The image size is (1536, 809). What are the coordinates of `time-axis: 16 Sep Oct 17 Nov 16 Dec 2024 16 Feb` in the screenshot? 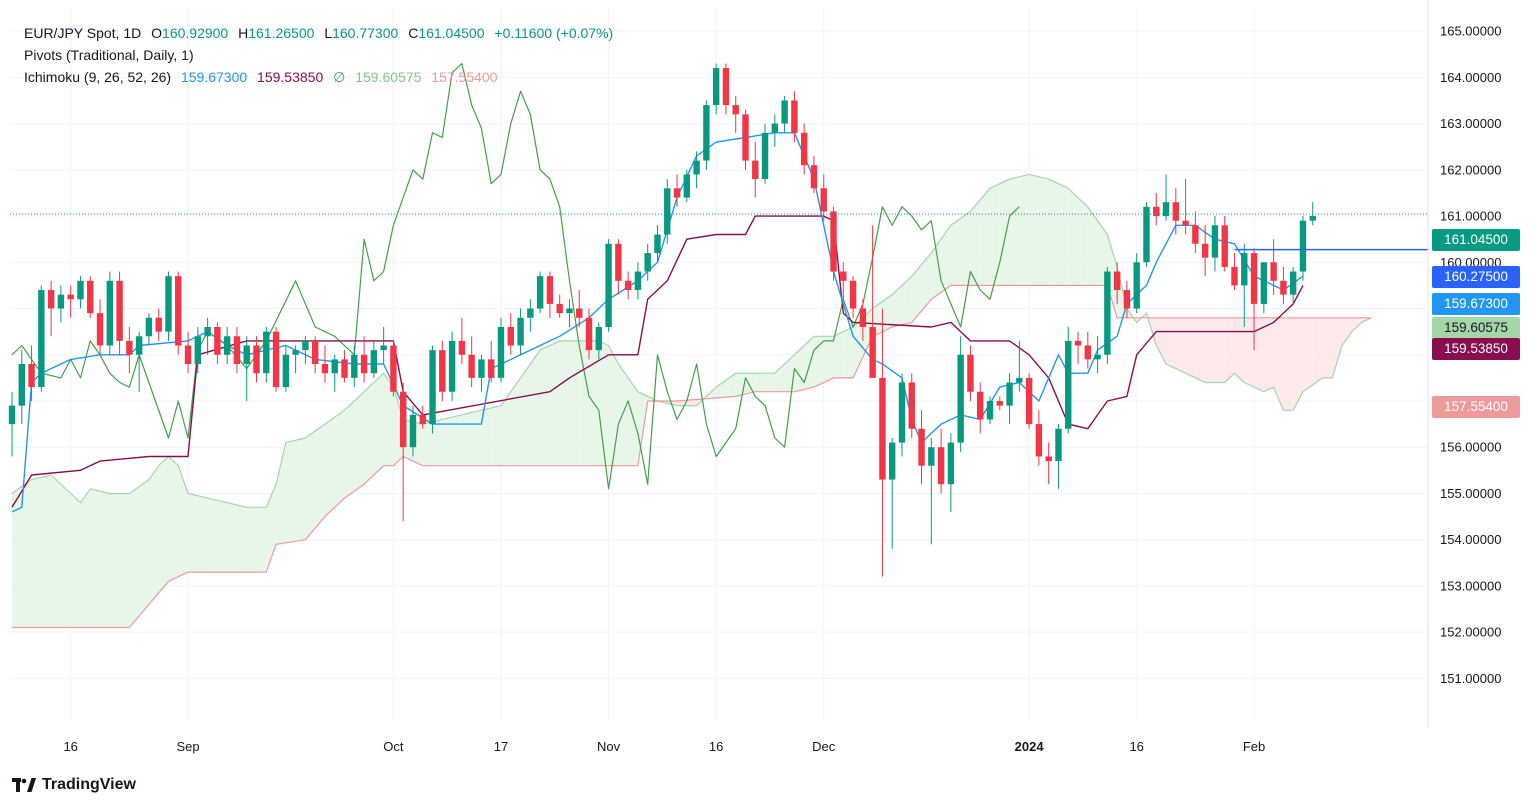 It's located at (664, 746).